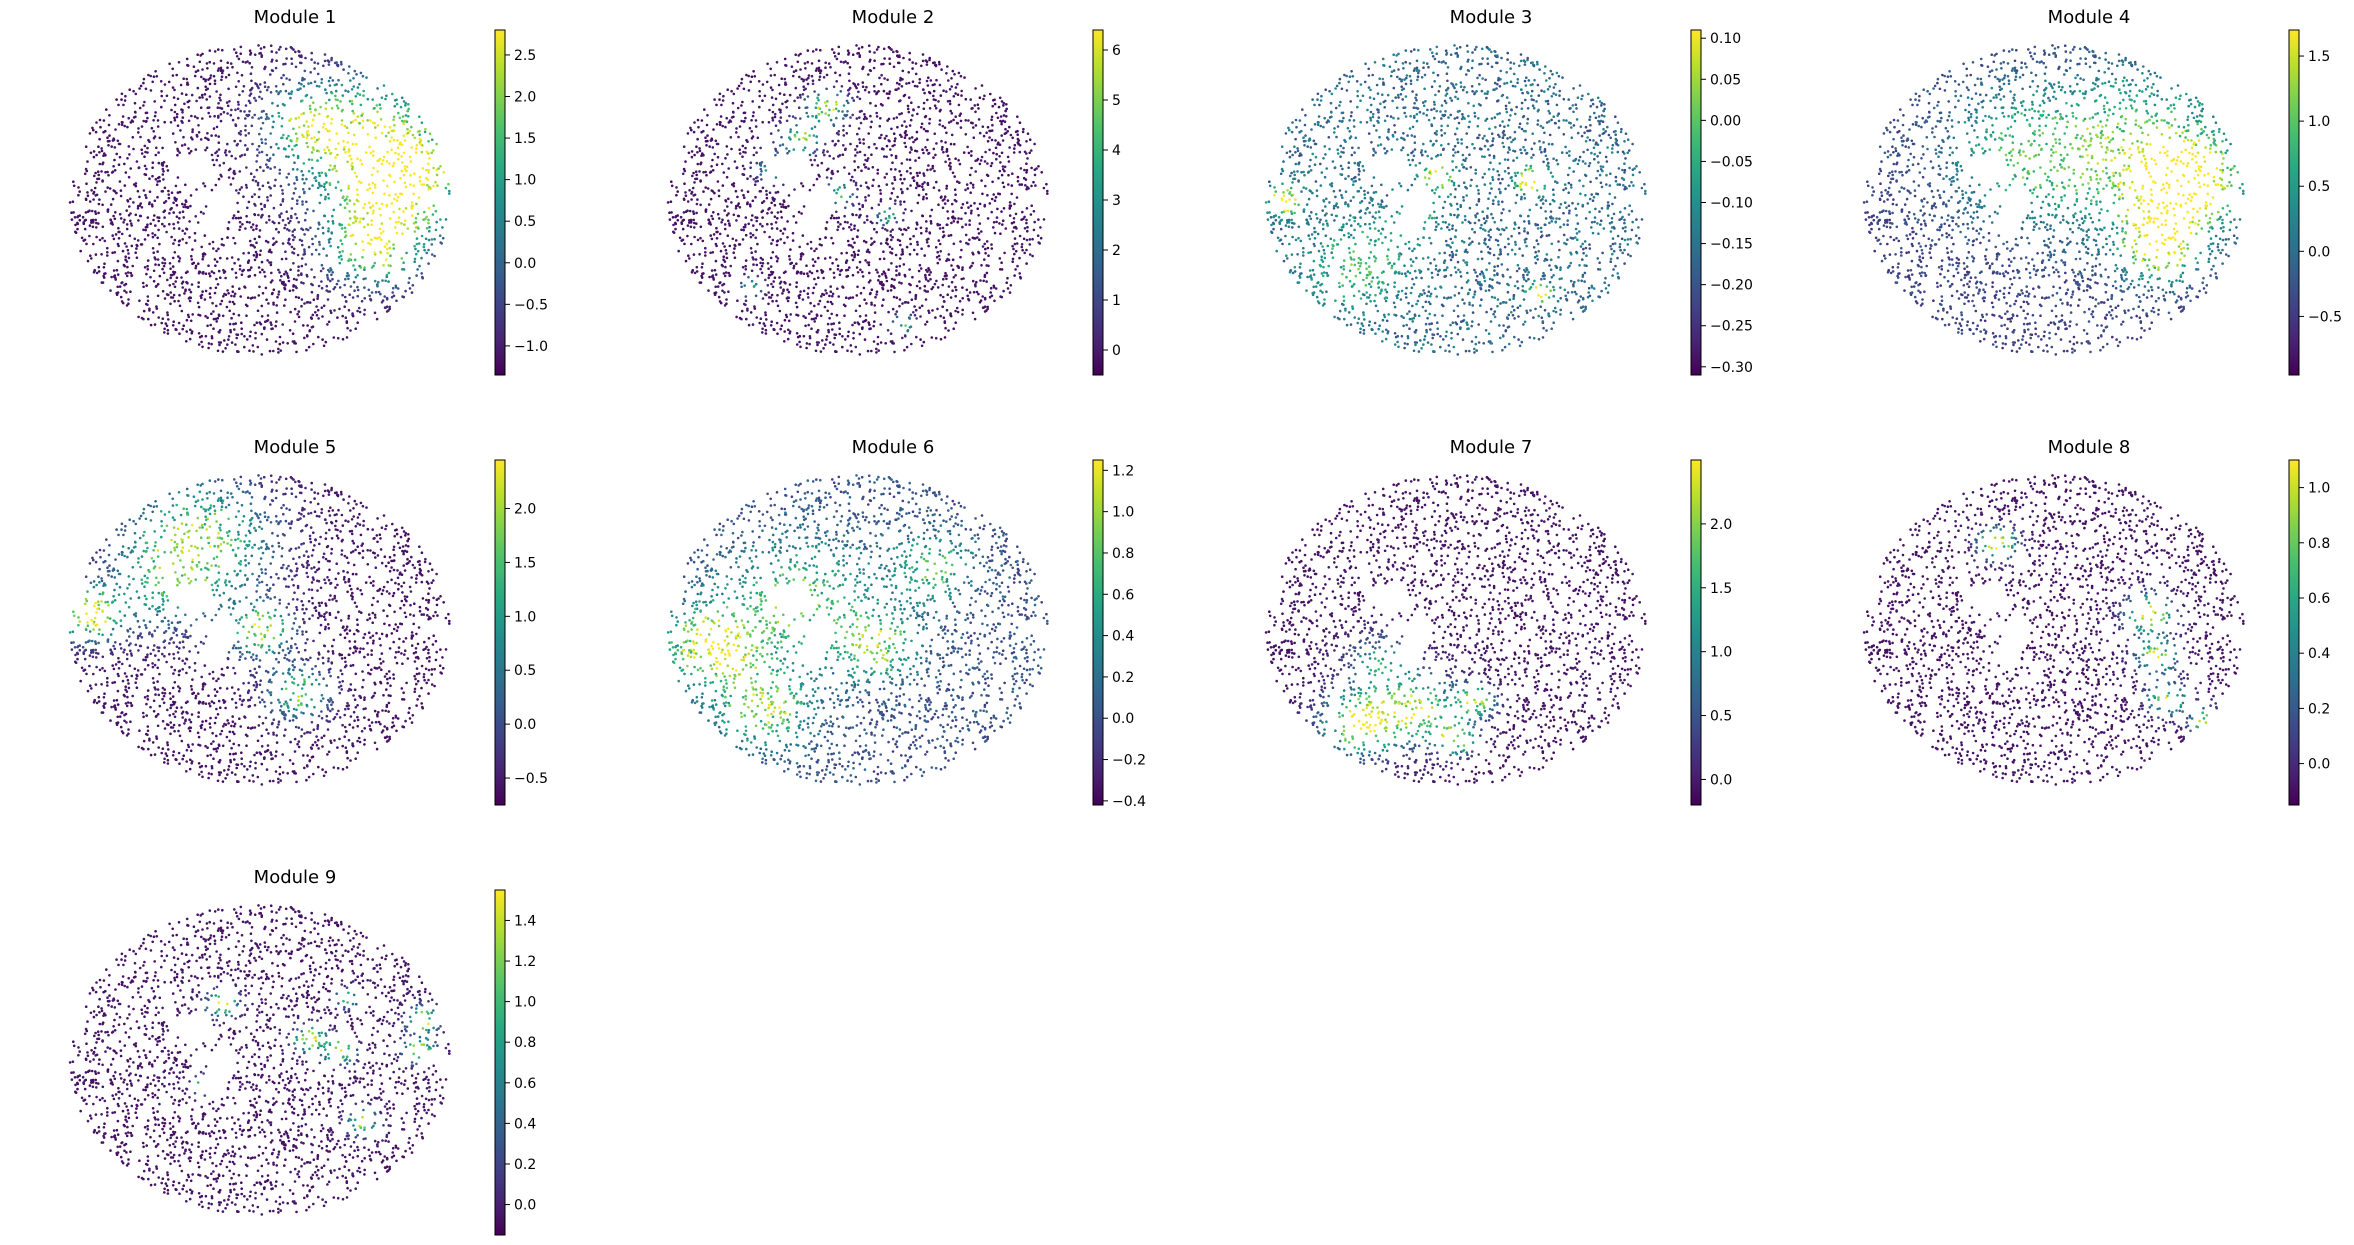  I want to click on panel-title: Module 1, so click(295, 17).